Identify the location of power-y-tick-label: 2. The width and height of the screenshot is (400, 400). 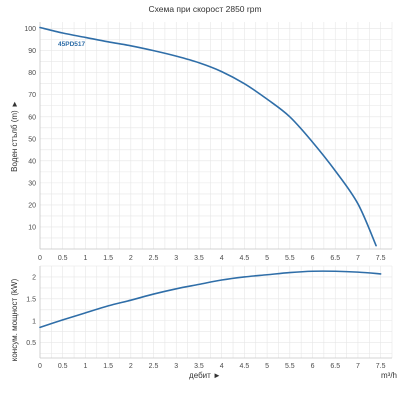
(34, 277).